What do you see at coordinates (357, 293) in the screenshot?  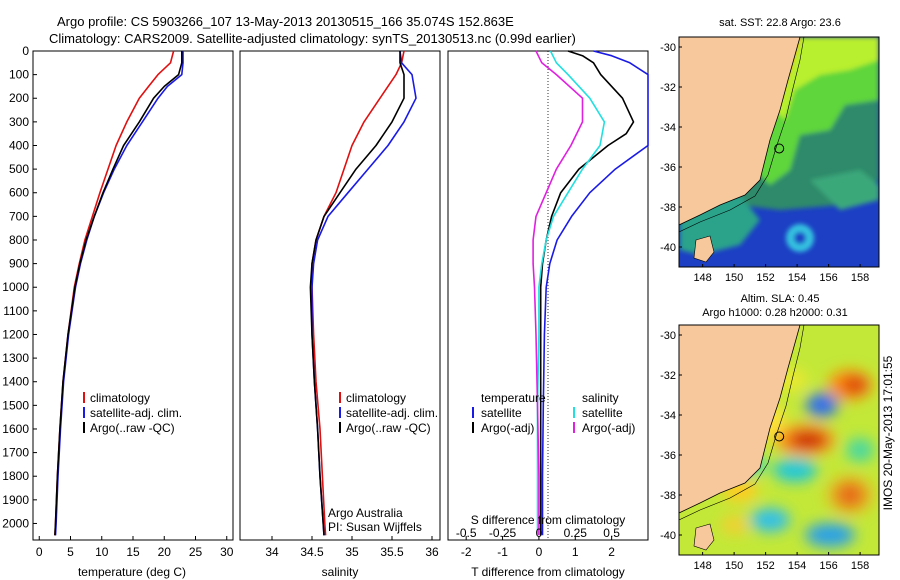 I see `series-line-argo-raw-qc-` at bounding box center [357, 293].